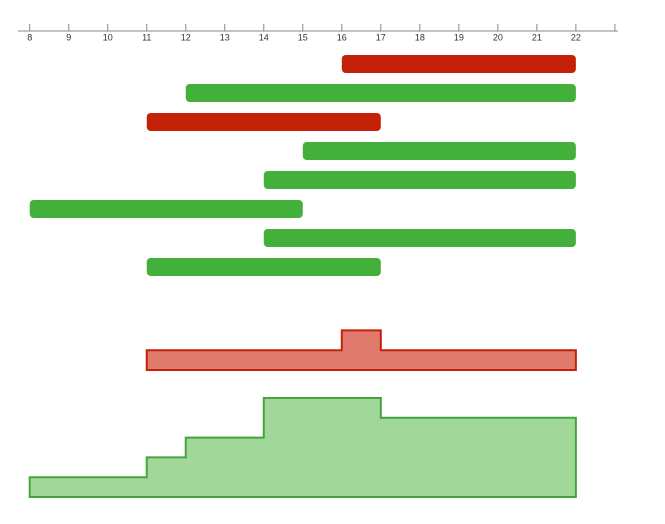  I want to click on x-tick-label: 8, so click(29, 37).